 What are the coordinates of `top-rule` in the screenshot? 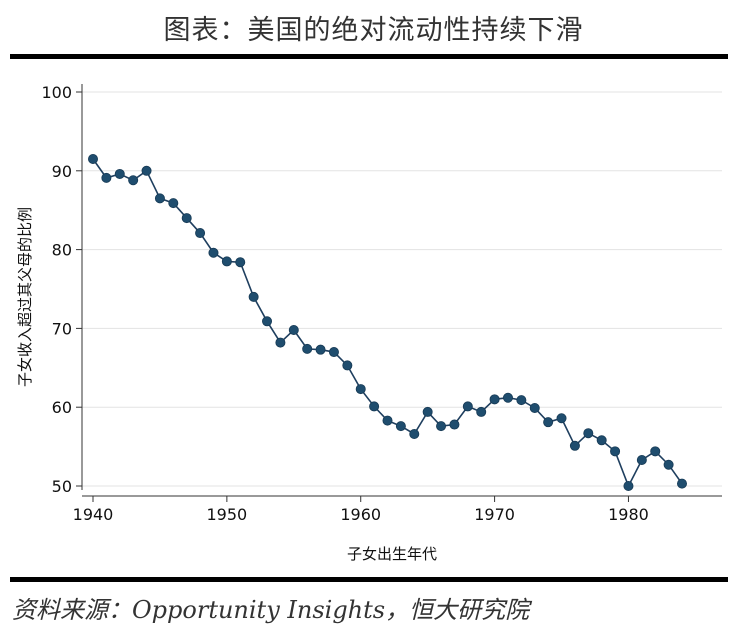 It's located at (369, 56).